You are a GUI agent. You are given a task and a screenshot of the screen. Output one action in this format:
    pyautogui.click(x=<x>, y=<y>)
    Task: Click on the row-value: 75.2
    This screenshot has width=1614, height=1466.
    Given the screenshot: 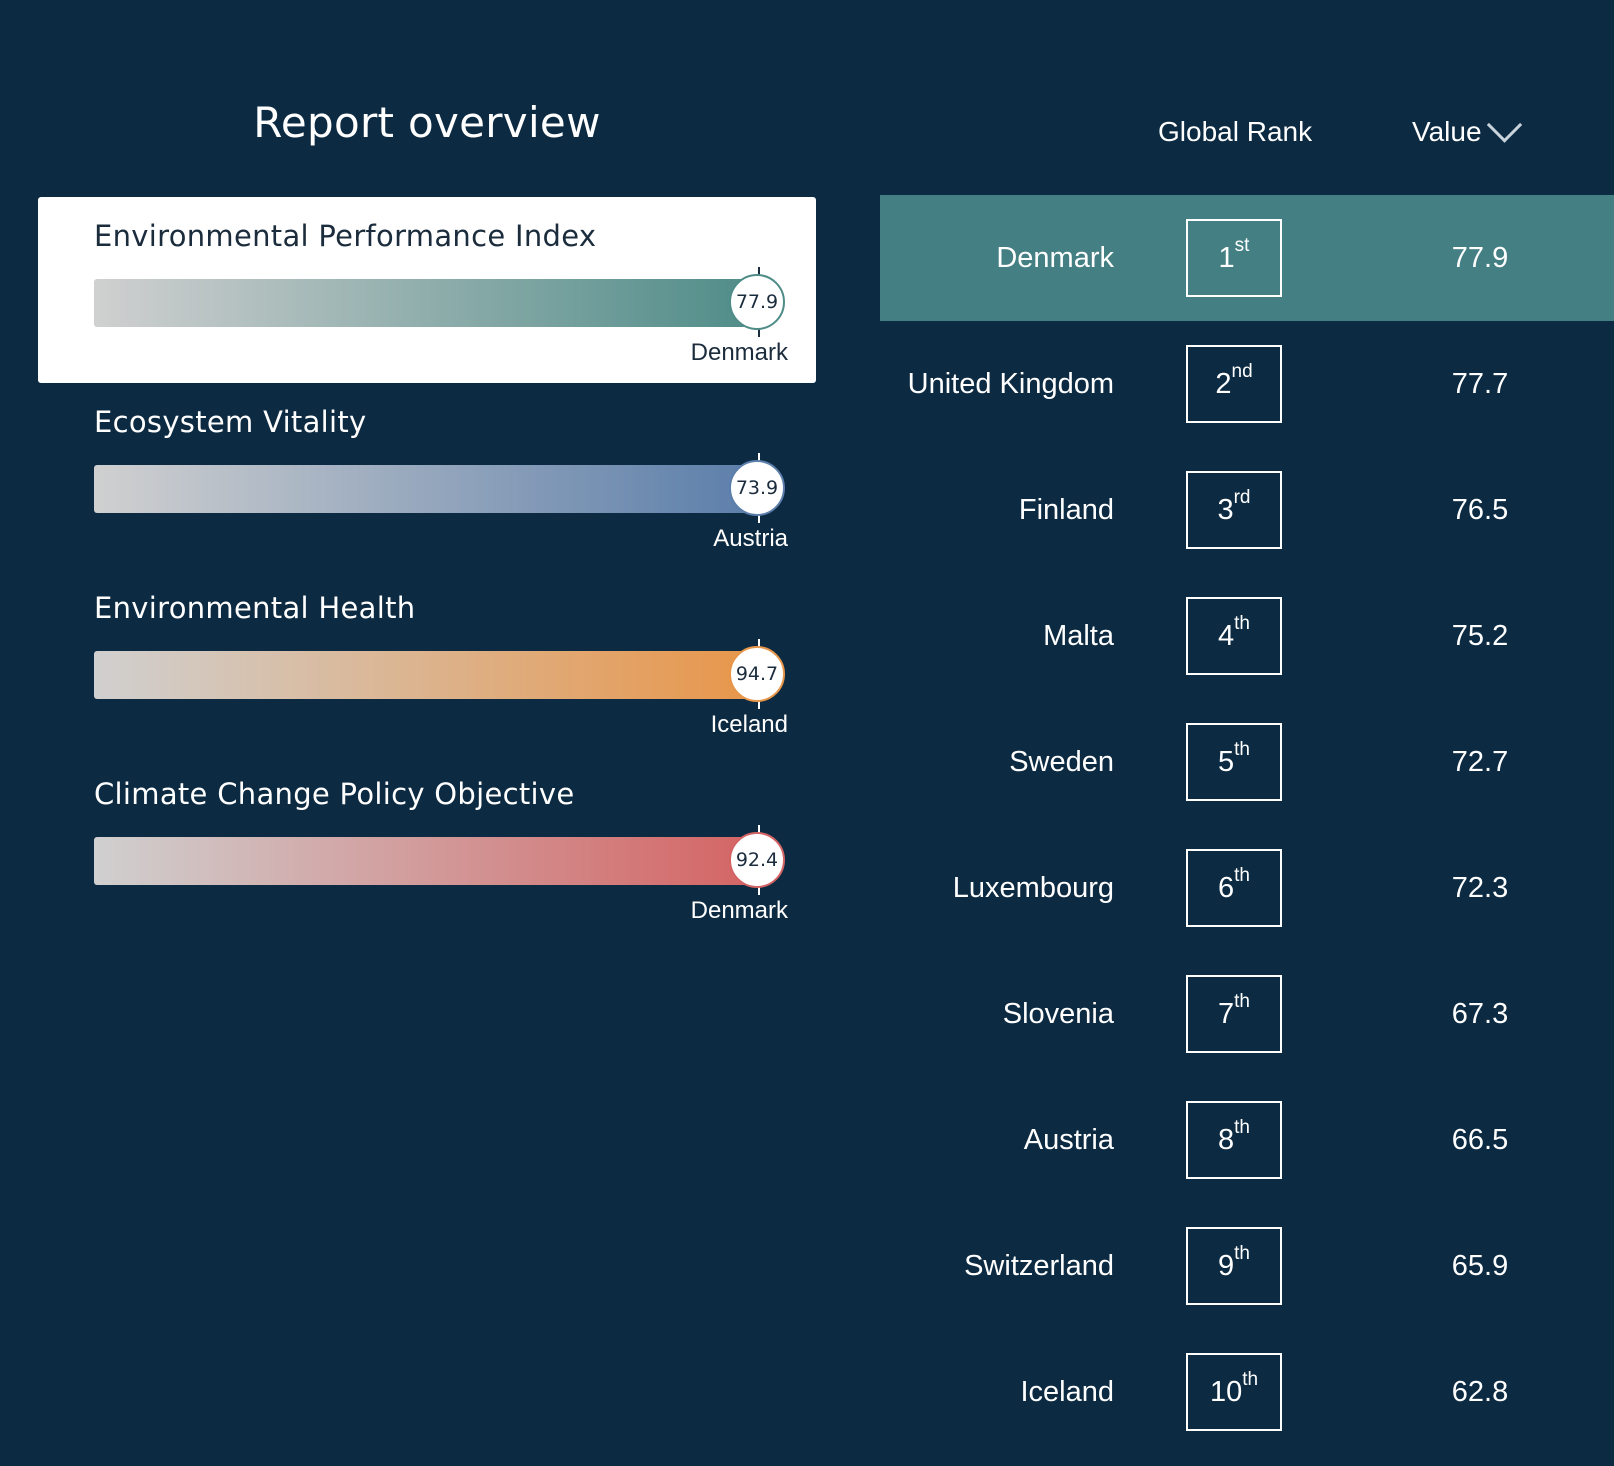 What is the action you would take?
    pyautogui.click(x=1480, y=635)
    